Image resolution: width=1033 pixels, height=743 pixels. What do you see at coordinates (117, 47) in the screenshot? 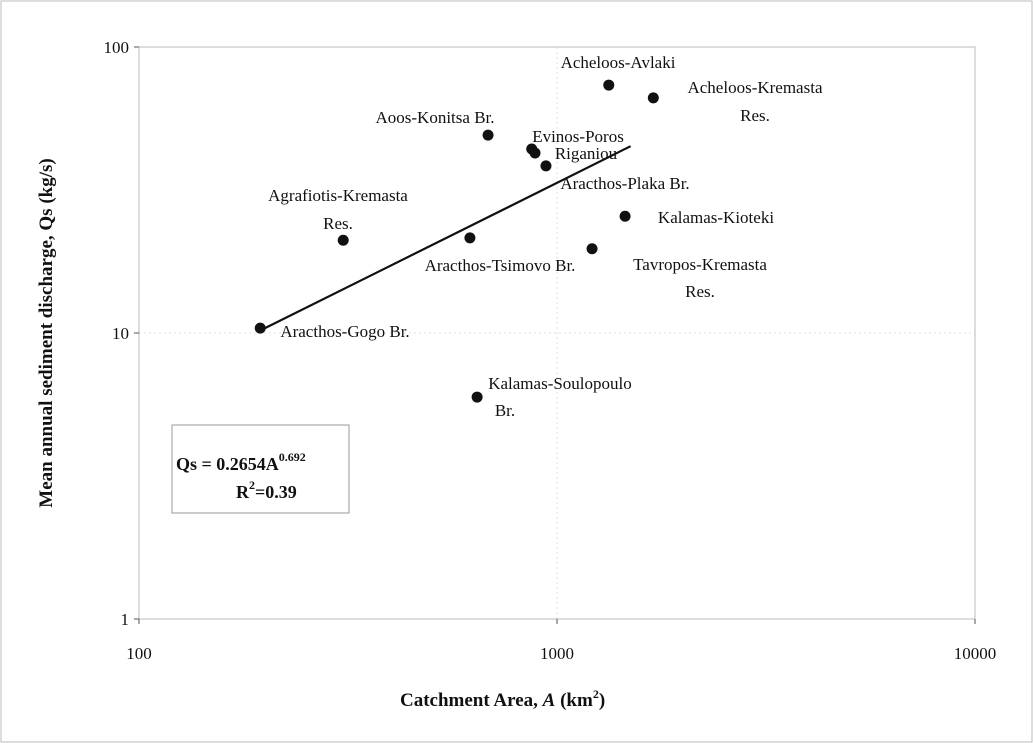
I see `y-tick-label: 100` at bounding box center [117, 47].